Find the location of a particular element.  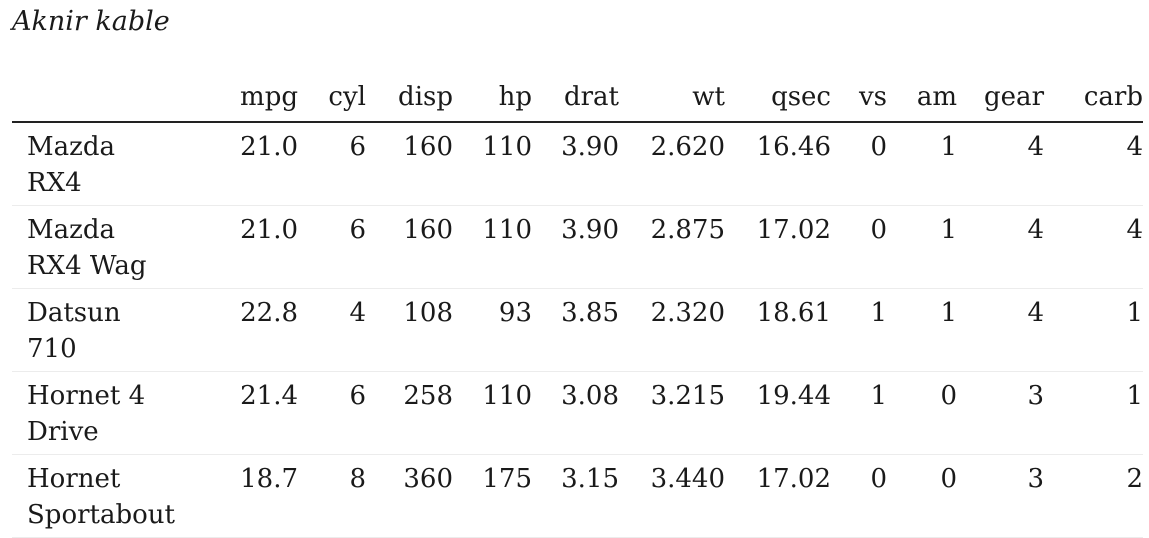

cell-wt: 2.320 is located at coordinates (687, 313).